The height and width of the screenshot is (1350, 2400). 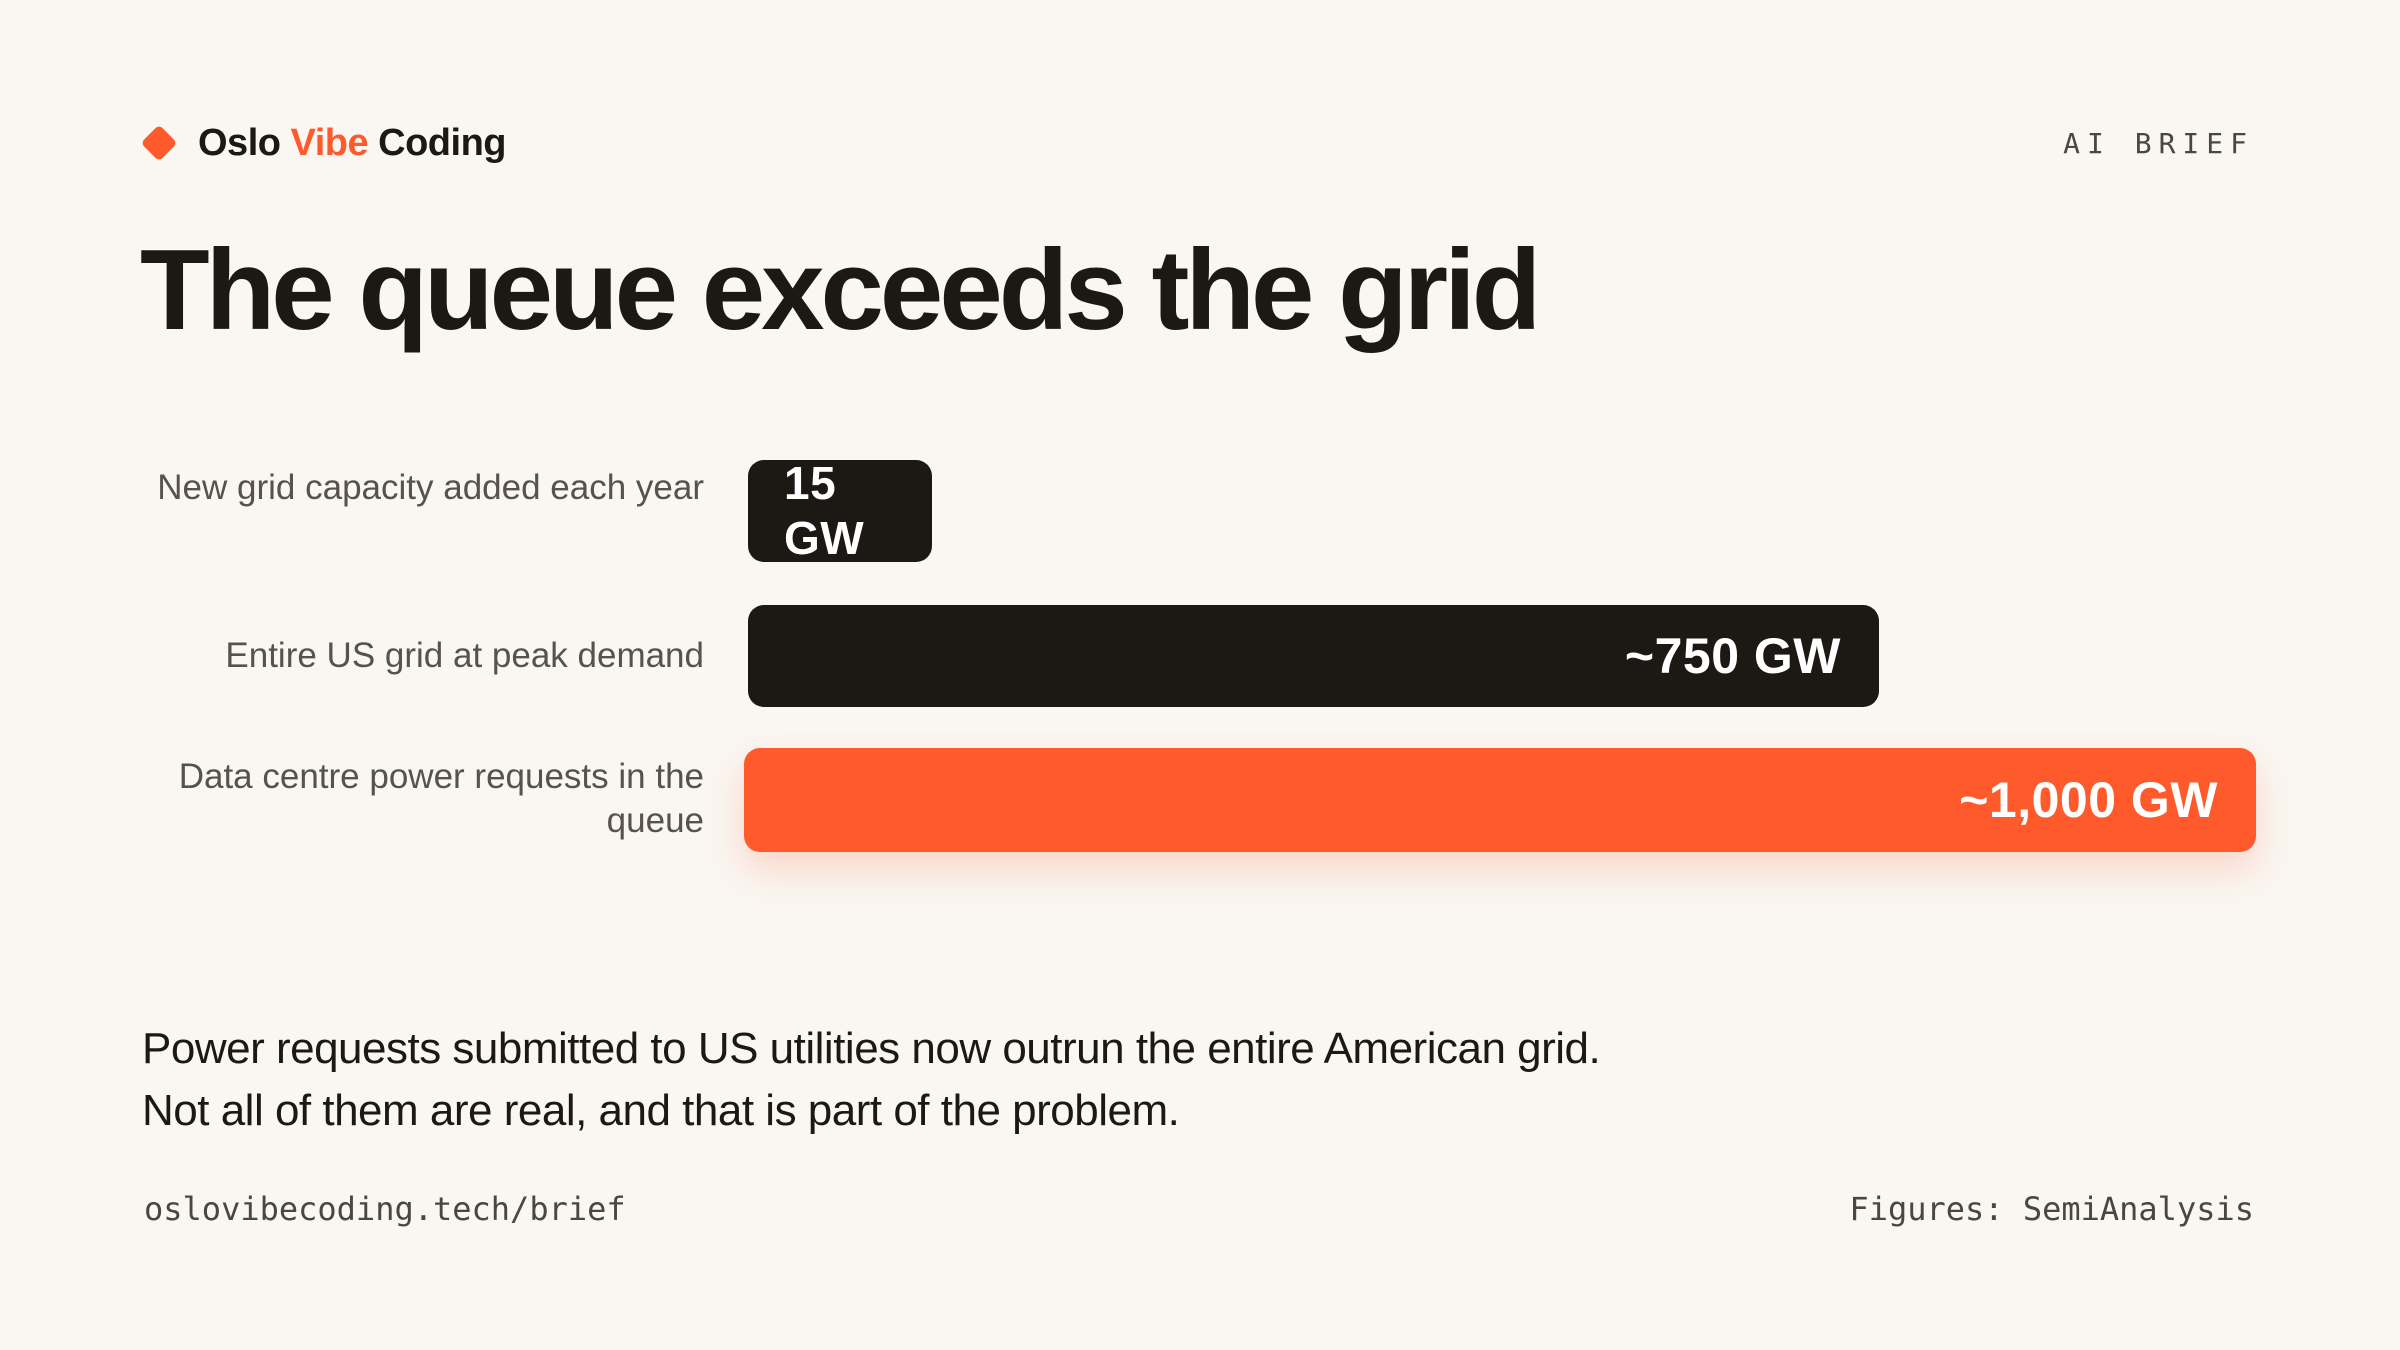 What do you see at coordinates (840, 290) in the screenshot?
I see `page-title: The queue exceeds the grid` at bounding box center [840, 290].